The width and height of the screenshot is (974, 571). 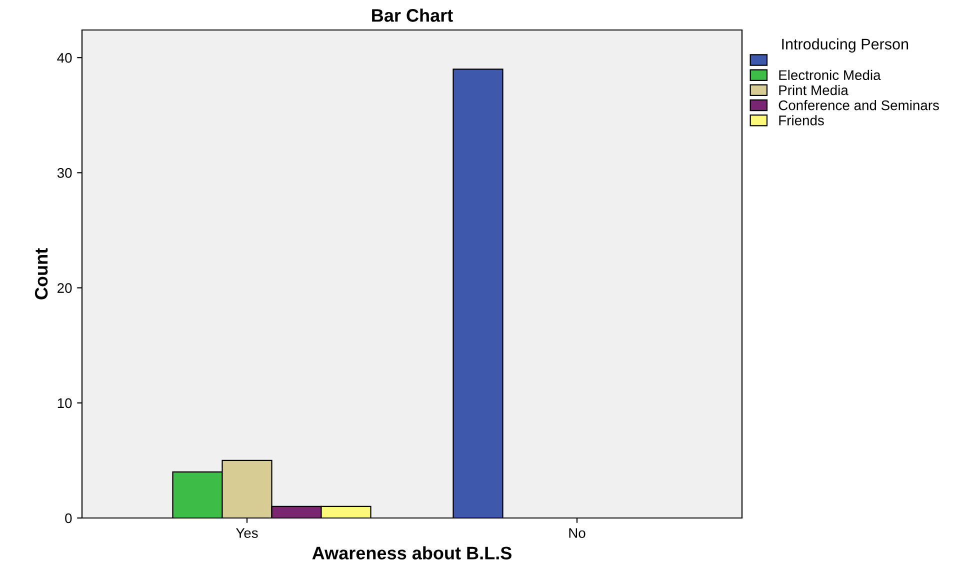 What do you see at coordinates (65, 403) in the screenshot?
I see `y-tick-label: 10` at bounding box center [65, 403].